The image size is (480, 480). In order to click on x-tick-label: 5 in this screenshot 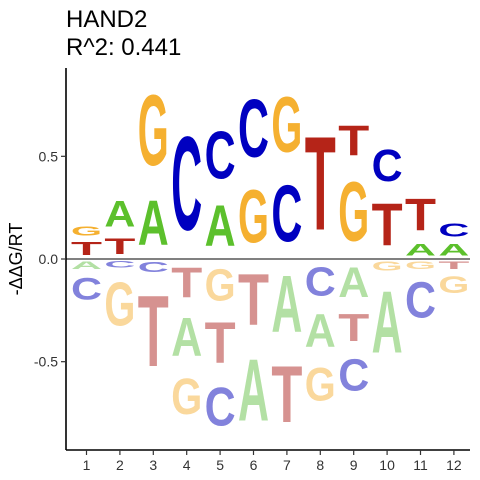, I will do `click(220, 465)`.